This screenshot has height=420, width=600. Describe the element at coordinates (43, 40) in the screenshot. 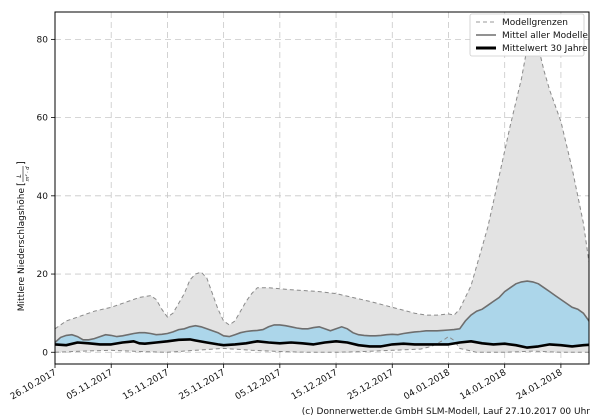

I see `y-tick-label: 80` at that location.